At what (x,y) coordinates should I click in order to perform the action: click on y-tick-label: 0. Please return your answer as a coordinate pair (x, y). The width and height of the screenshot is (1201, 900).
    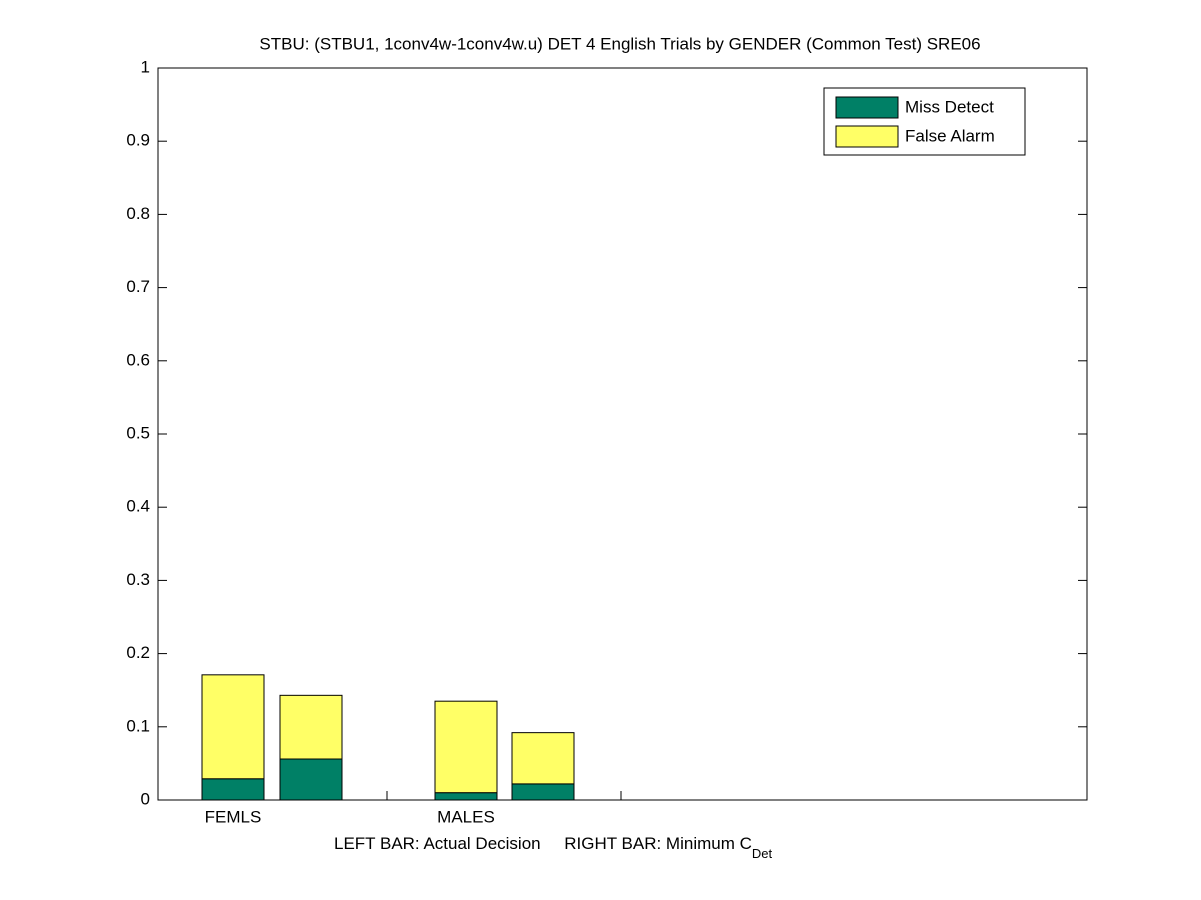
    Looking at the image, I should click on (145, 798).